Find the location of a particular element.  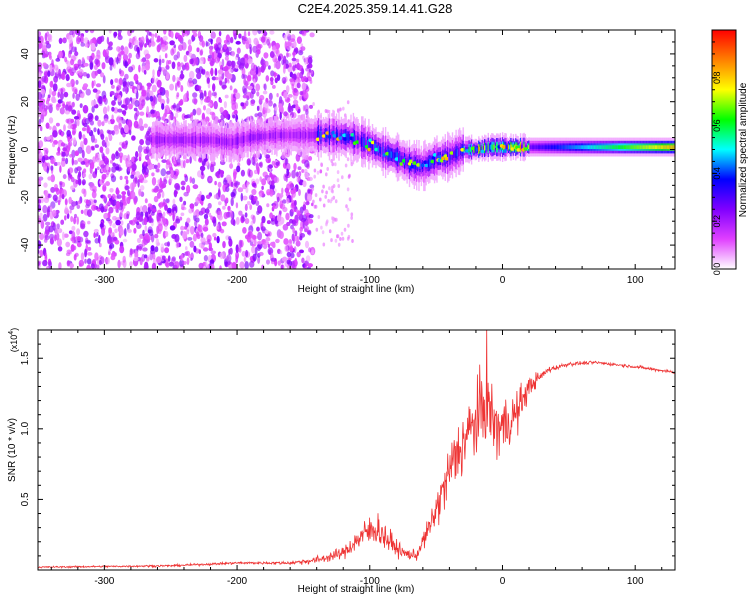

spectrogram-xtick-label: 0 is located at coordinates (503, 280).